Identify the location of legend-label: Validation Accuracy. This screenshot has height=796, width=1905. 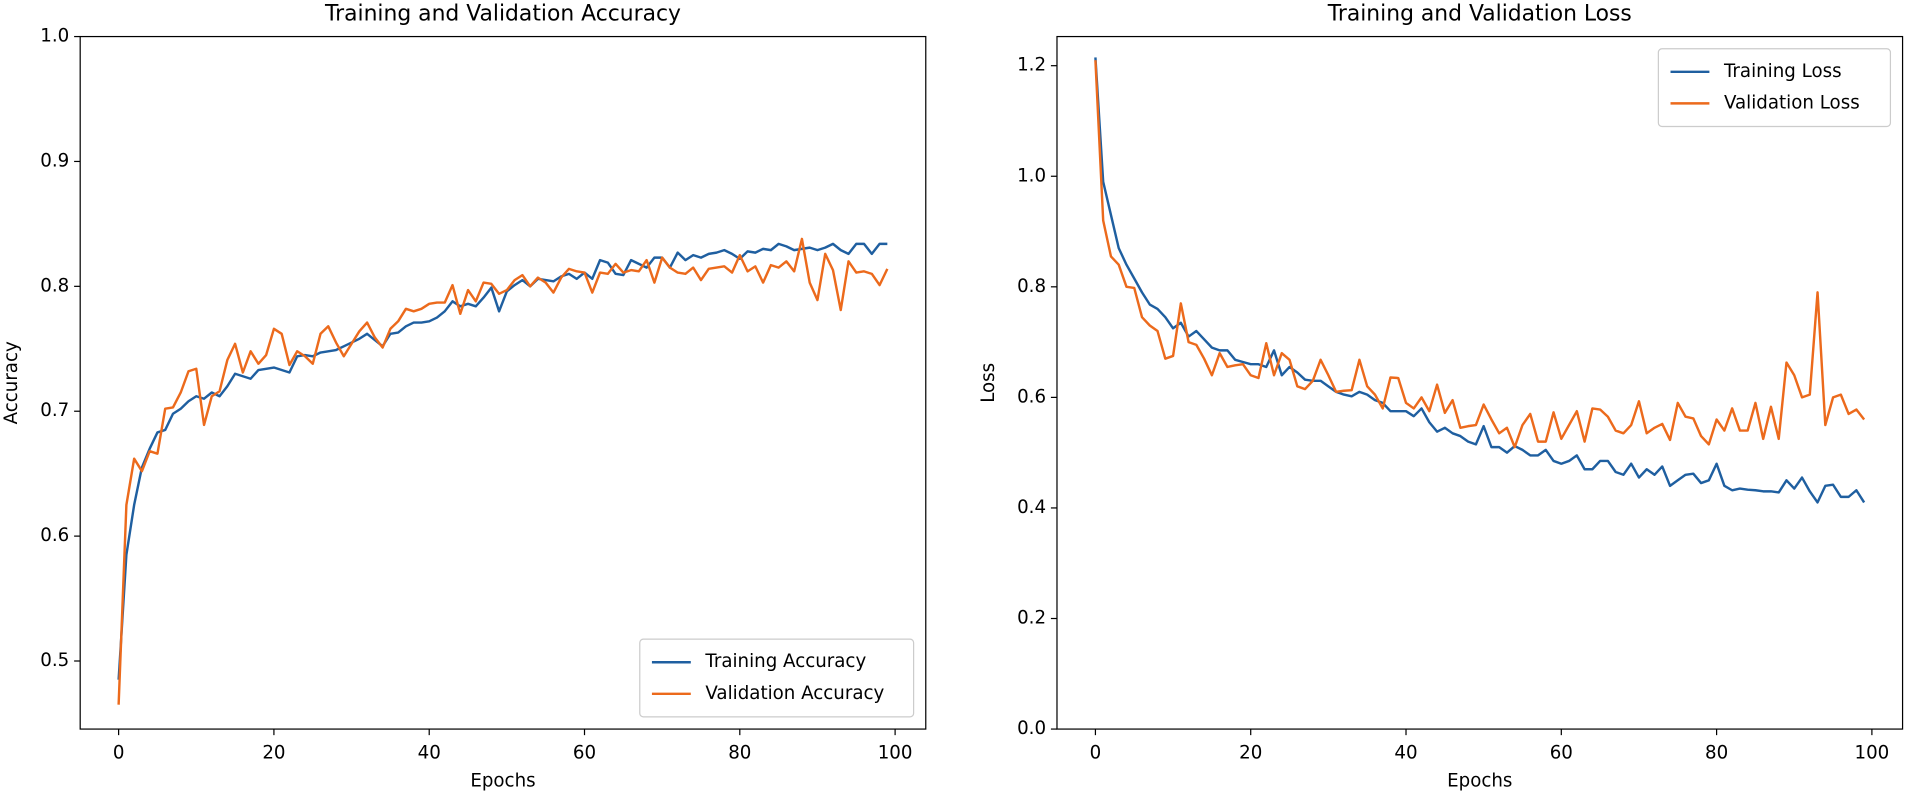
(794, 693).